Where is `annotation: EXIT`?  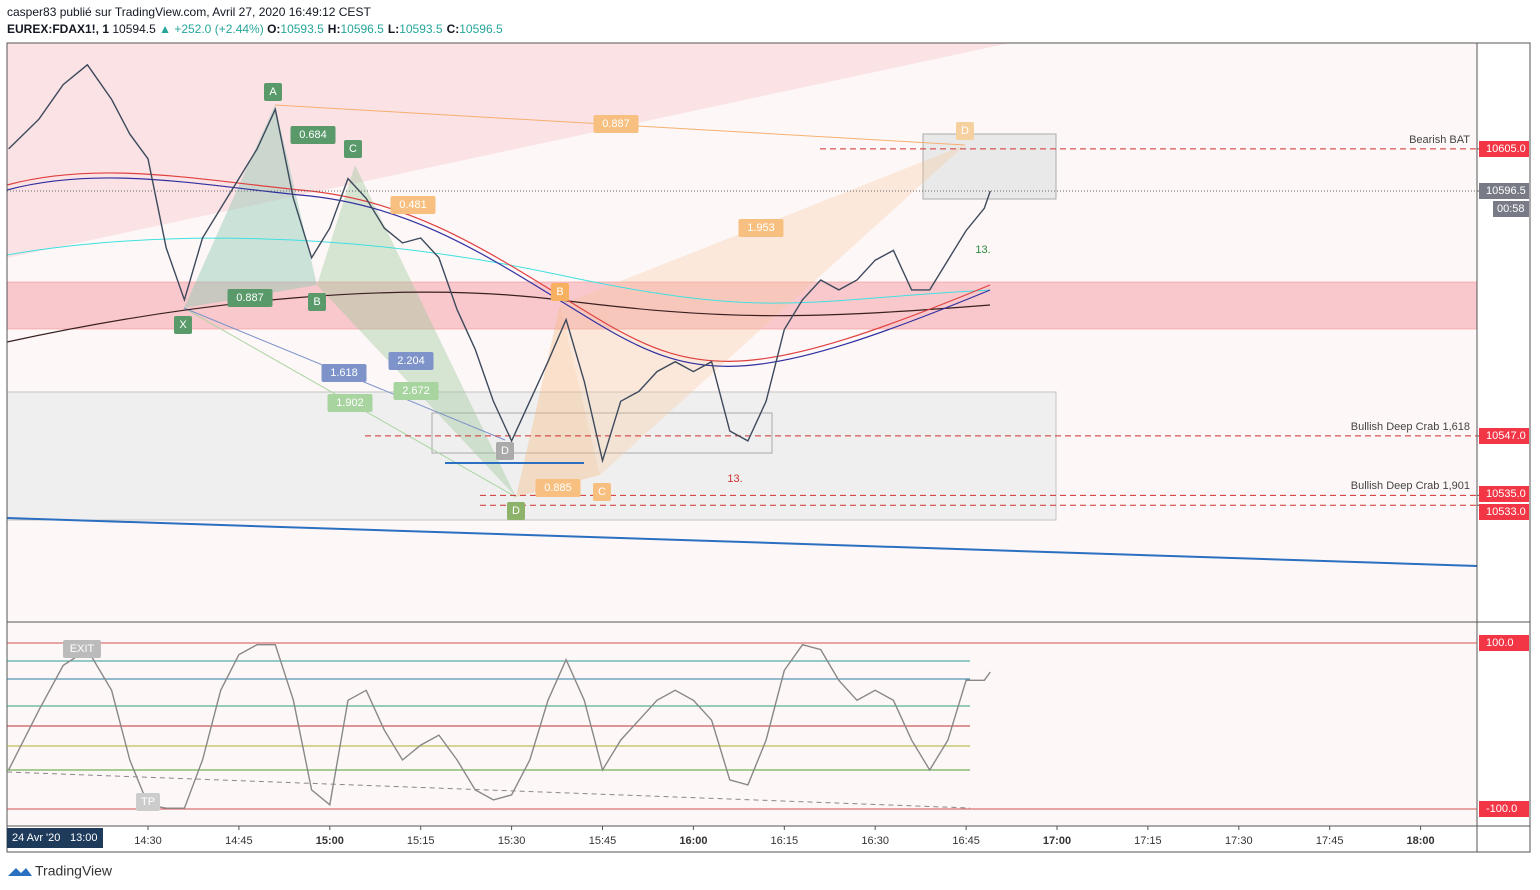
annotation: EXIT is located at coordinates (82, 649).